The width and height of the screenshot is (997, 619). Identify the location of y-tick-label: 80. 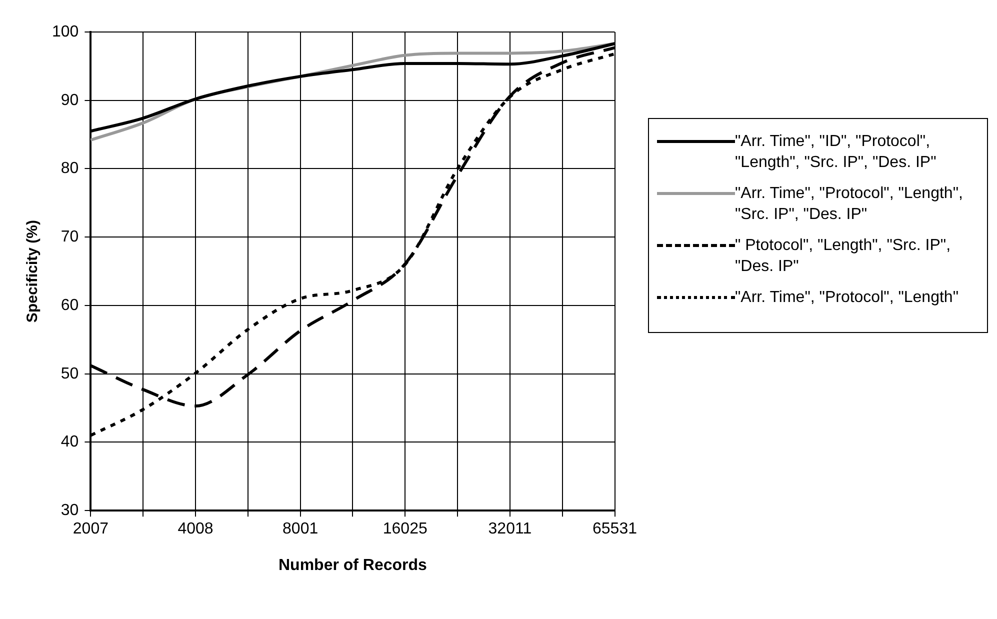
(69, 169).